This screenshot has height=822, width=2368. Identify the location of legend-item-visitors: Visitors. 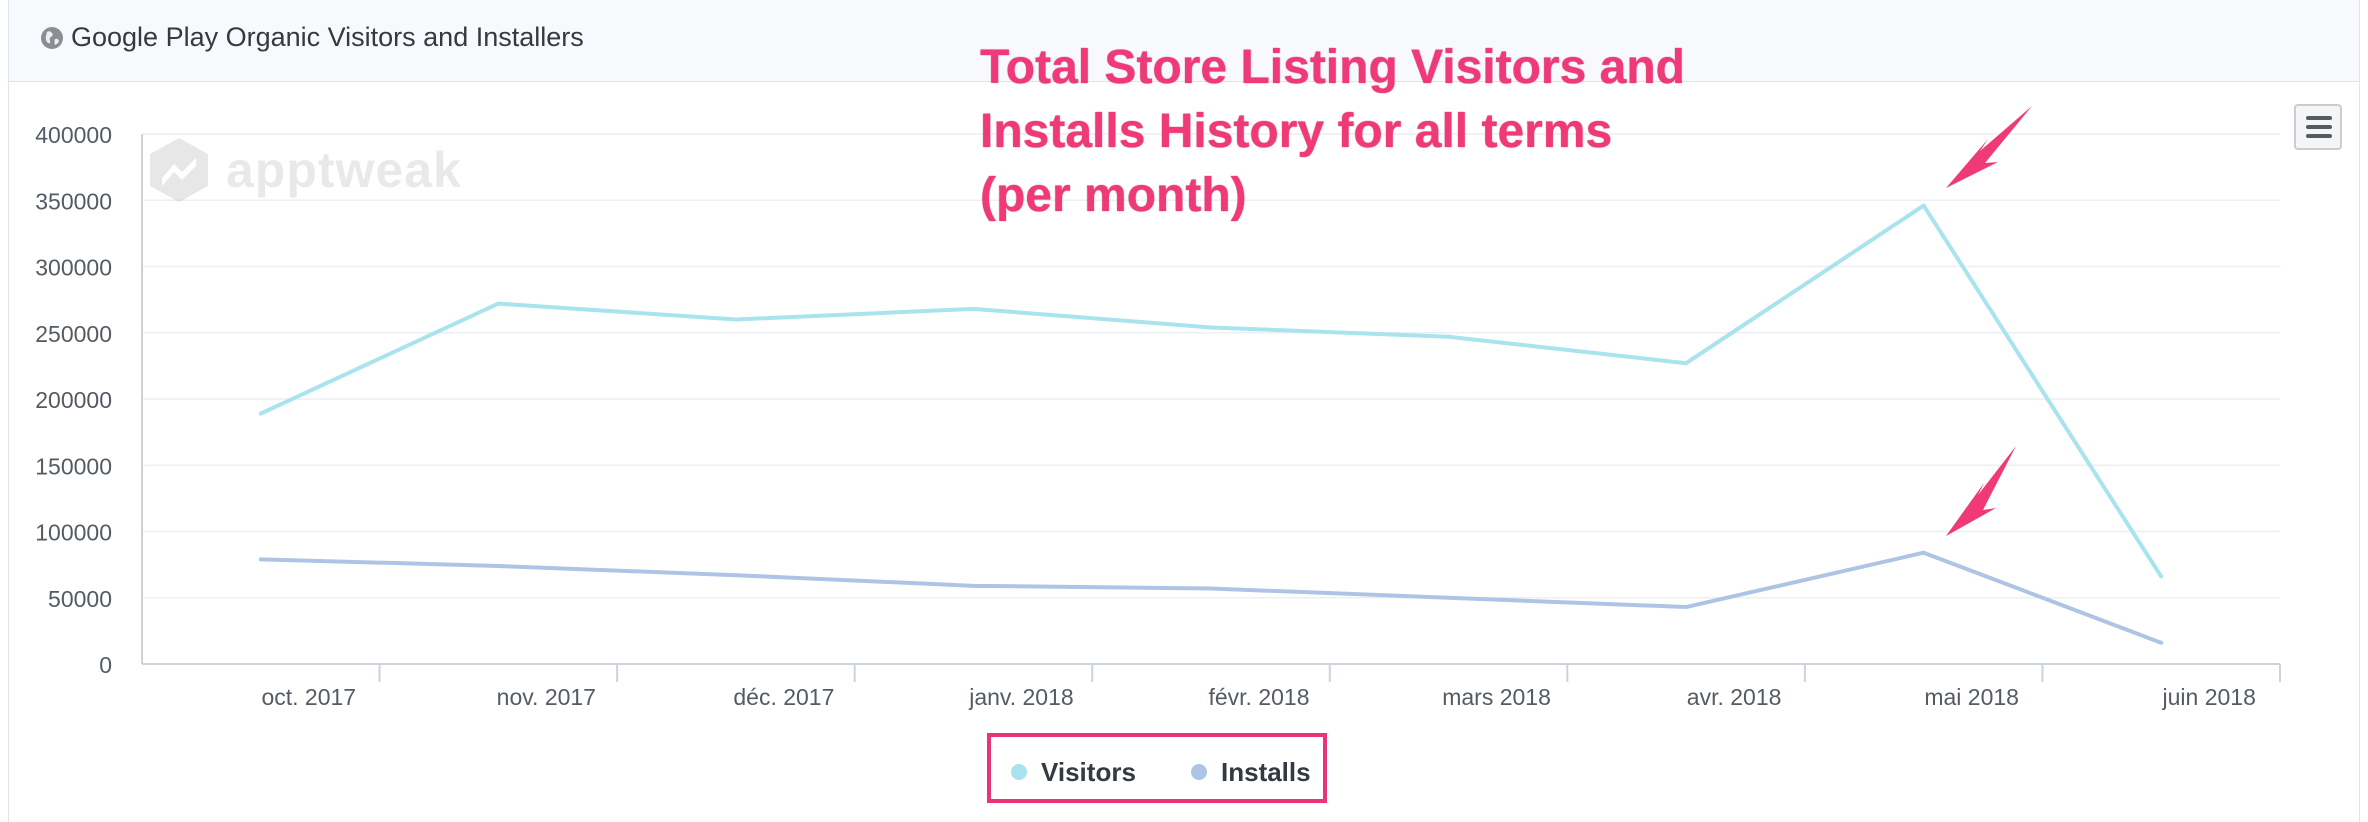
(1073, 772).